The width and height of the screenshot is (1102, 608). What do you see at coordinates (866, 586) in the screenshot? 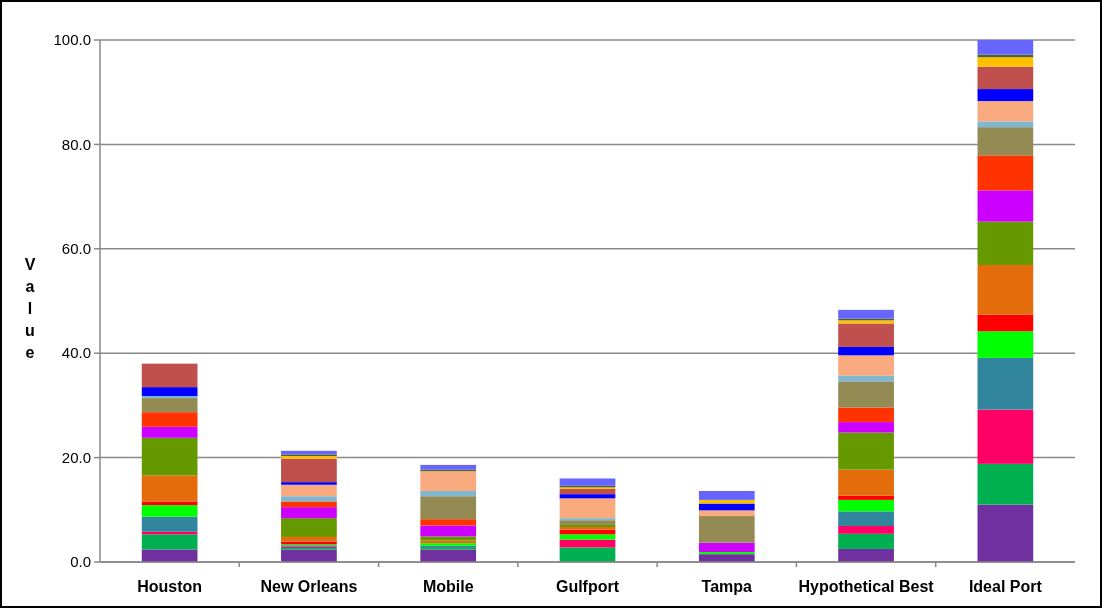
I see `x-tick-label: Hypothetical Best` at bounding box center [866, 586].